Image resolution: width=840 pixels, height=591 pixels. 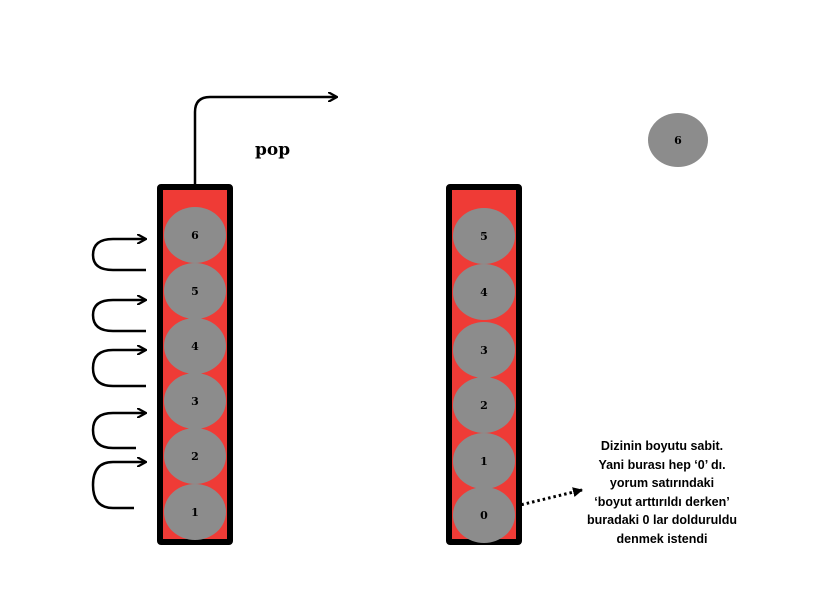 I want to click on left-stack-item: 2, so click(x=195, y=456).